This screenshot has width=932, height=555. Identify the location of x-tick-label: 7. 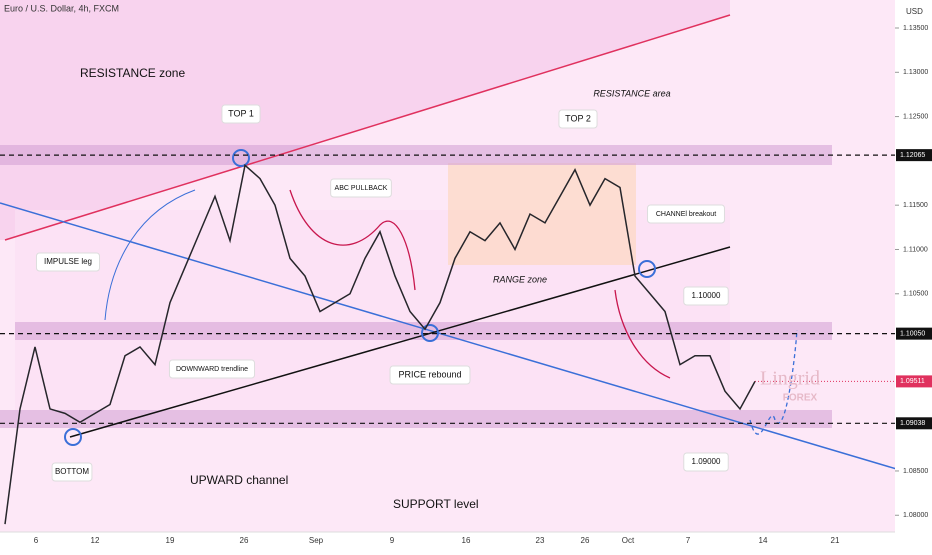
(688, 540).